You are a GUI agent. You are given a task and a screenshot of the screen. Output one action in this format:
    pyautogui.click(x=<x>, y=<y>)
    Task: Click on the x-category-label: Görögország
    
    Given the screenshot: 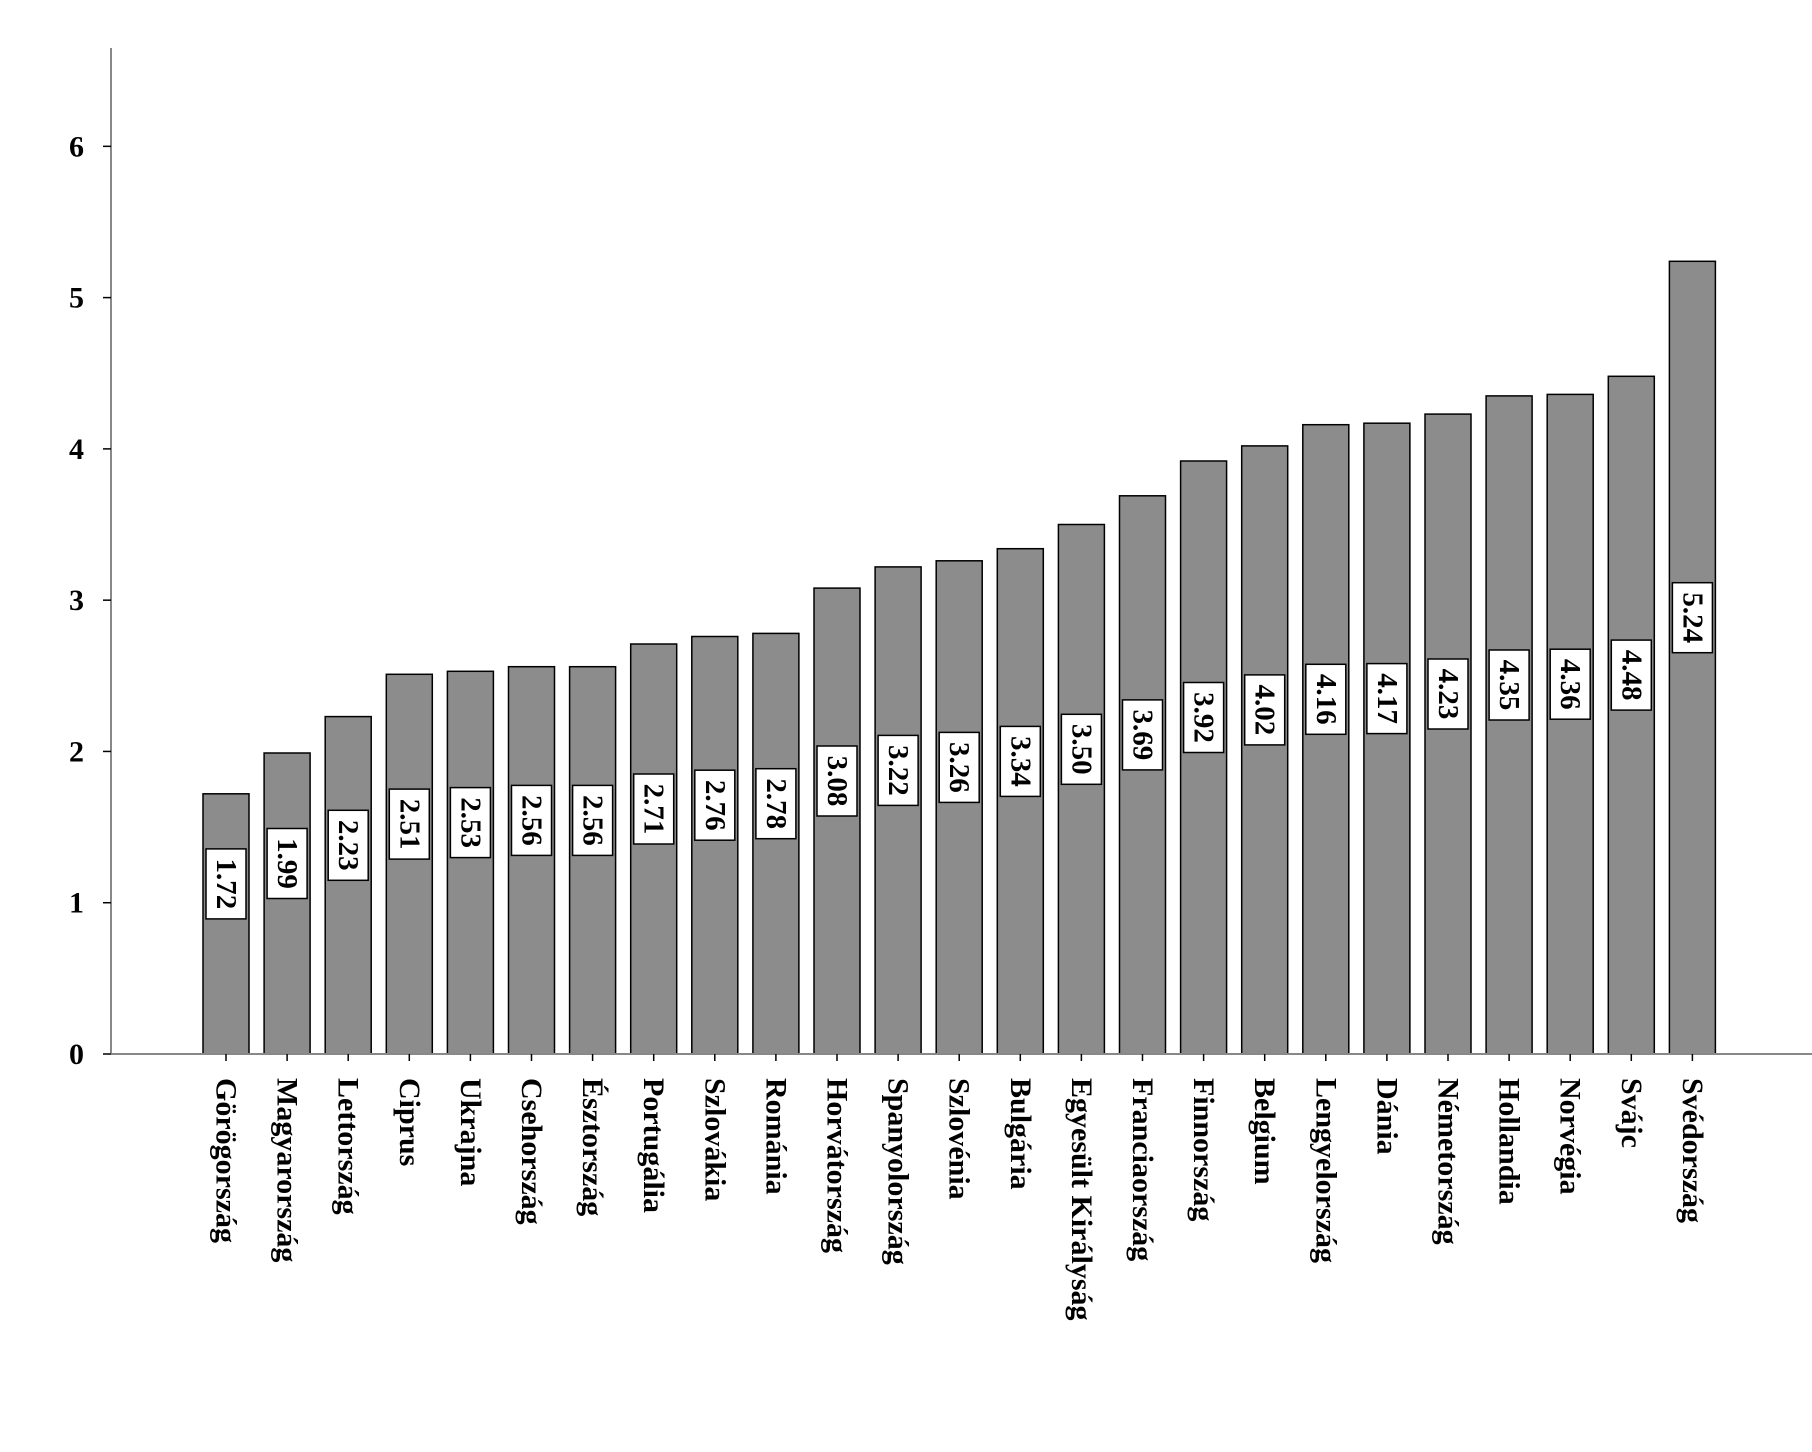 What is the action you would take?
    pyautogui.click(x=226, y=1160)
    